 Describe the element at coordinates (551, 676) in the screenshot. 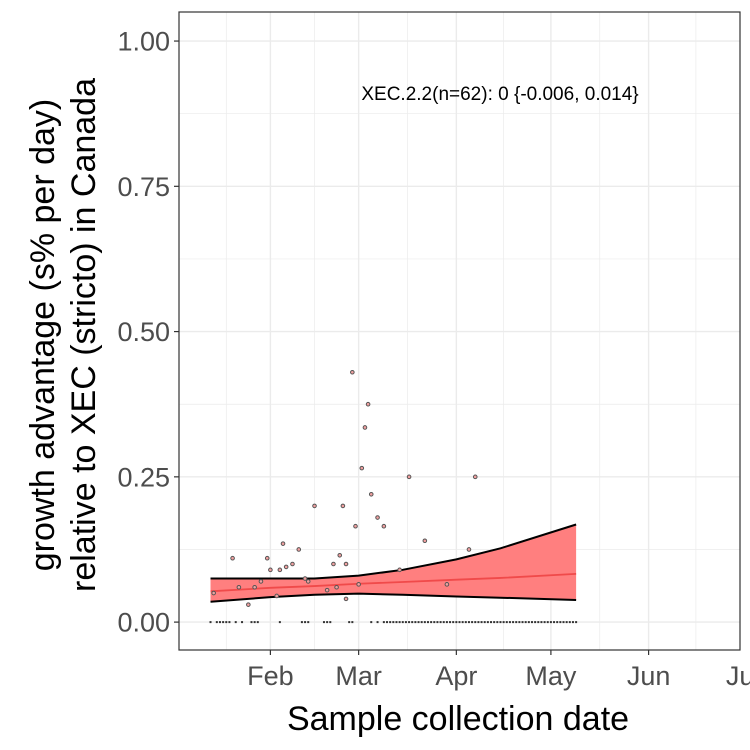

I see `x-tick-label: May` at that location.